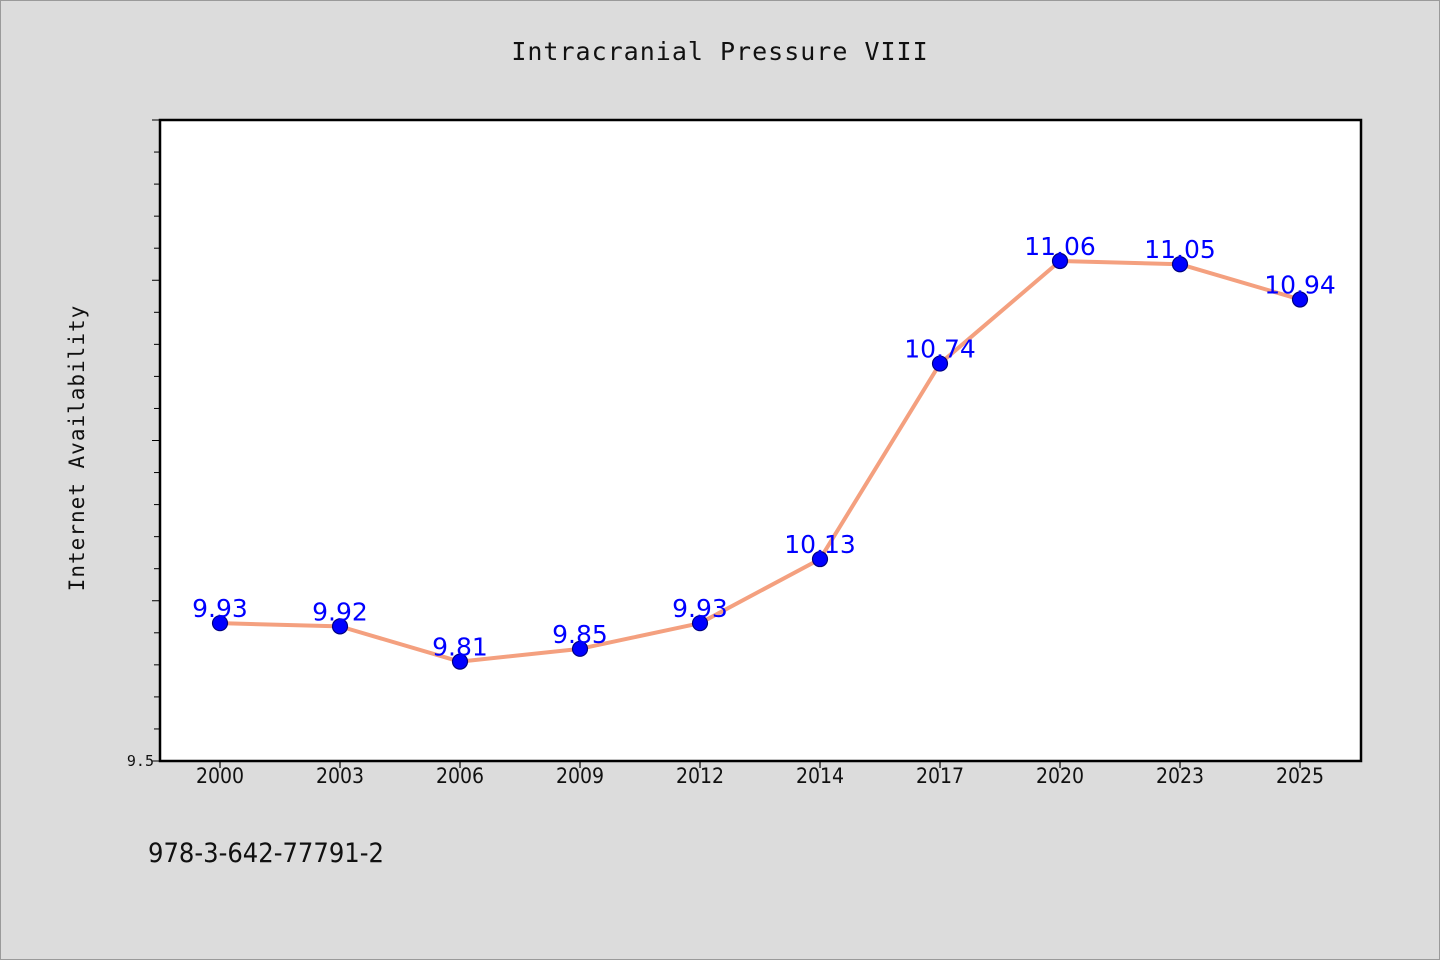  Describe the element at coordinates (1300, 776) in the screenshot. I see `x-tick-label: 2025` at that location.